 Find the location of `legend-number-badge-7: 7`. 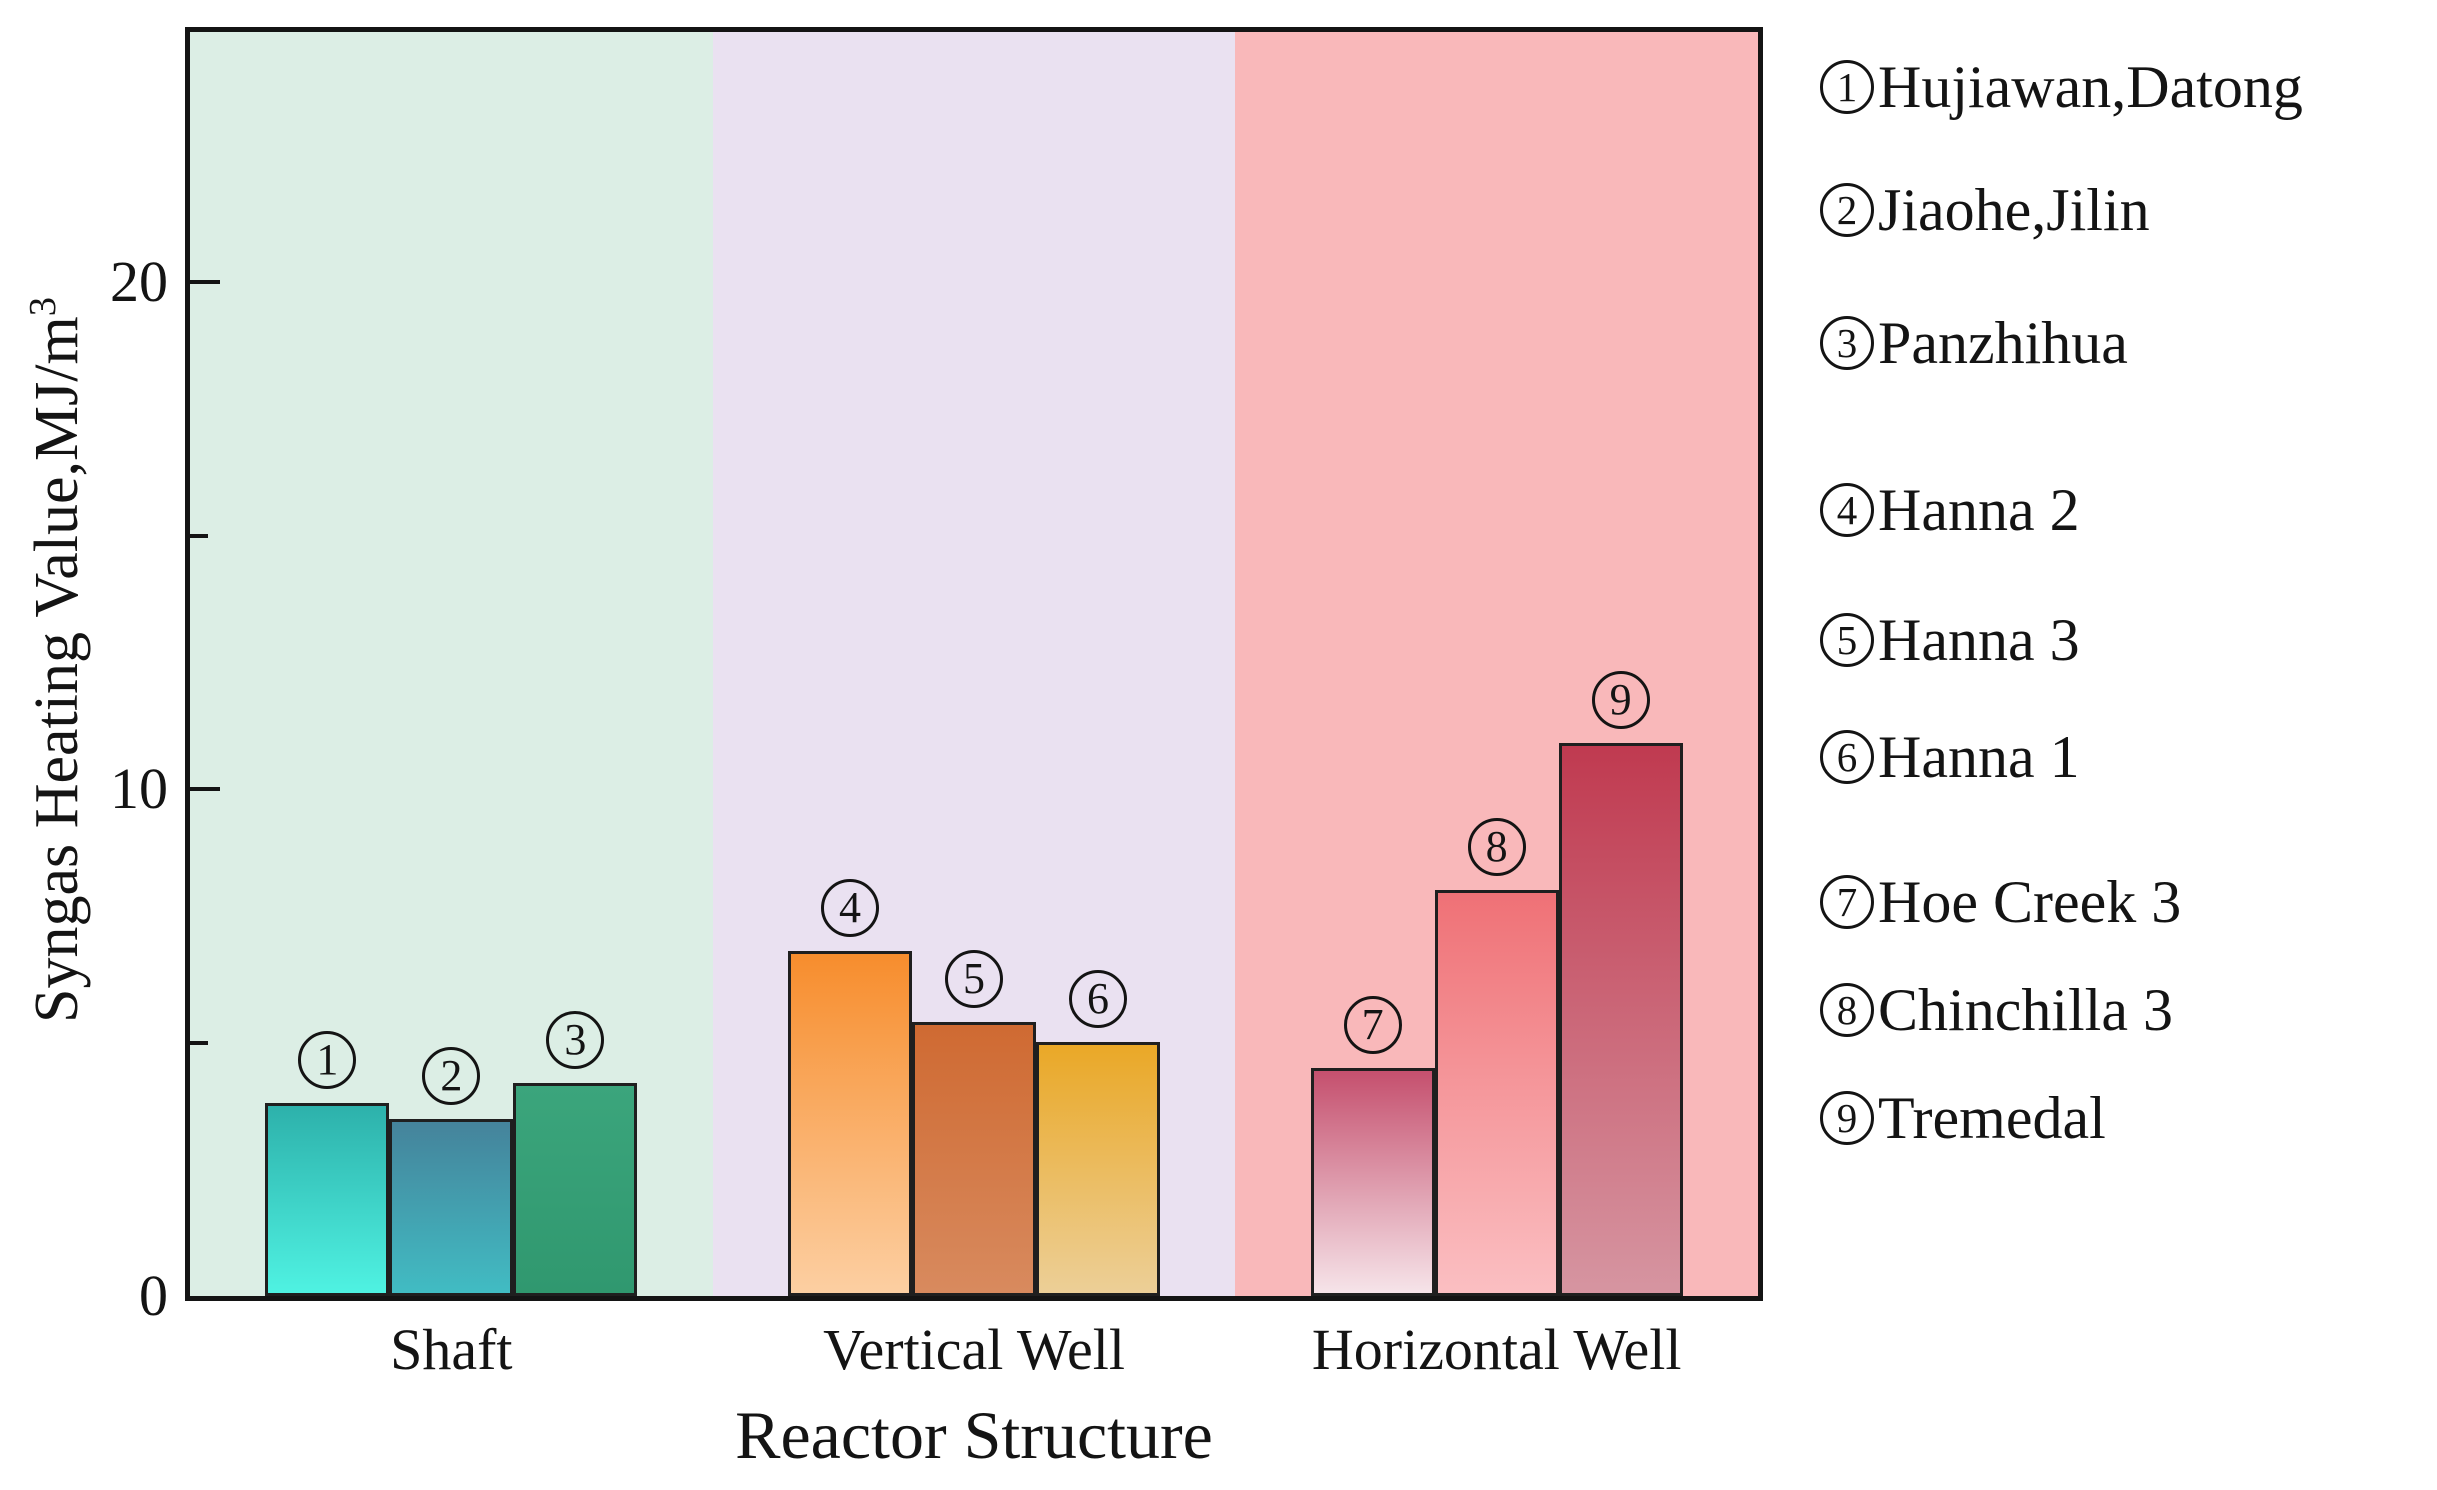

legend-number-badge-7: 7 is located at coordinates (1847, 902).